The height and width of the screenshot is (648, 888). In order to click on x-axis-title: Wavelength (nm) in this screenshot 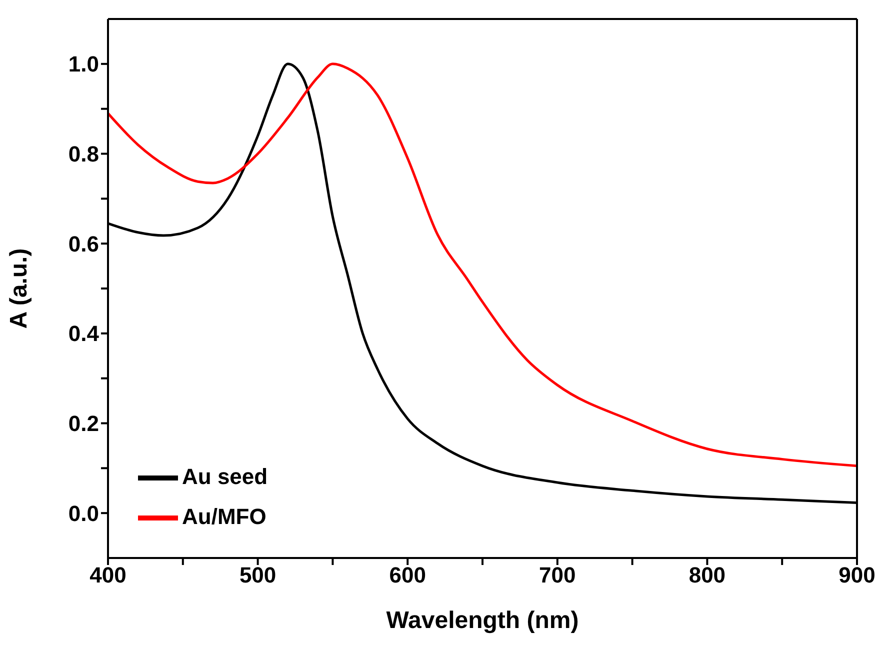, I will do `click(482, 620)`.